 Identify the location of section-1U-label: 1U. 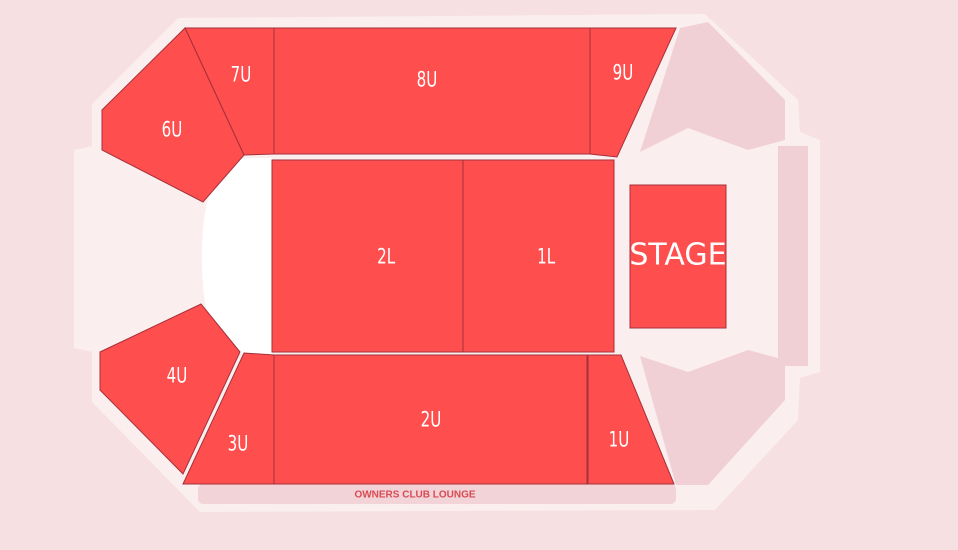
(619, 440).